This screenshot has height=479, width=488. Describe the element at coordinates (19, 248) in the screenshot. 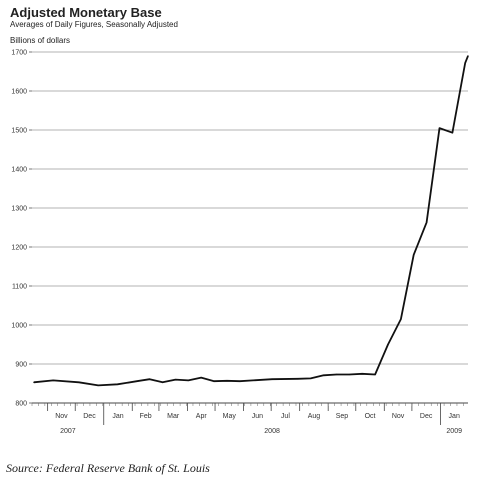

I see `y-tick-label-1200: 1200` at that location.